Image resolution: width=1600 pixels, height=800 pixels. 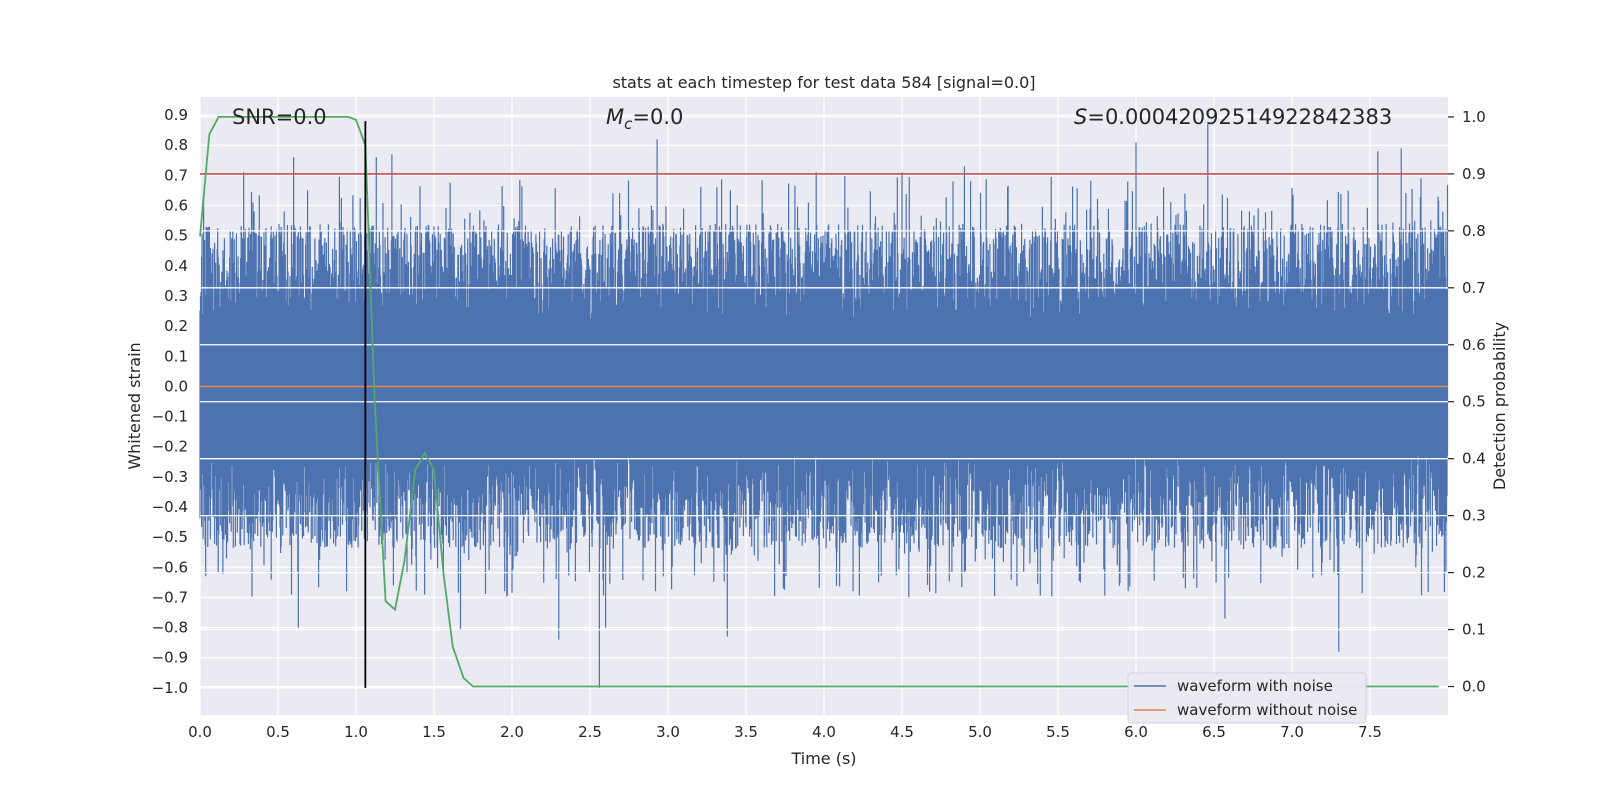 What do you see at coordinates (170, 537) in the screenshot?
I see `y-tick-label: −0.5` at bounding box center [170, 537].